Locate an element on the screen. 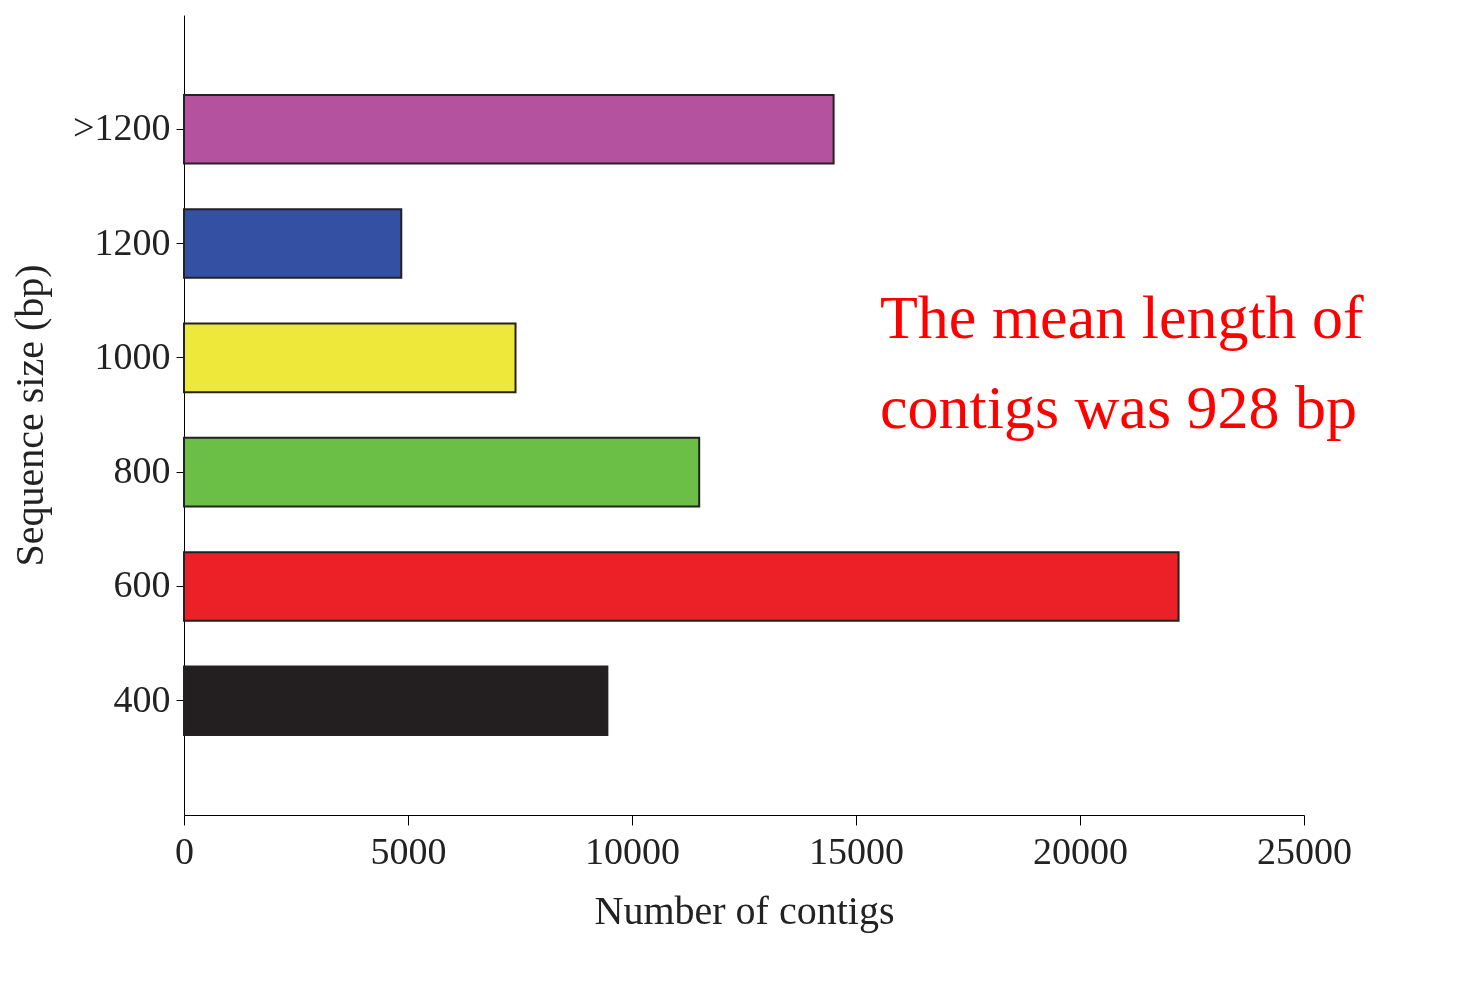 The width and height of the screenshot is (1460, 989). x-tick-label: 25000 is located at coordinates (1304, 850).